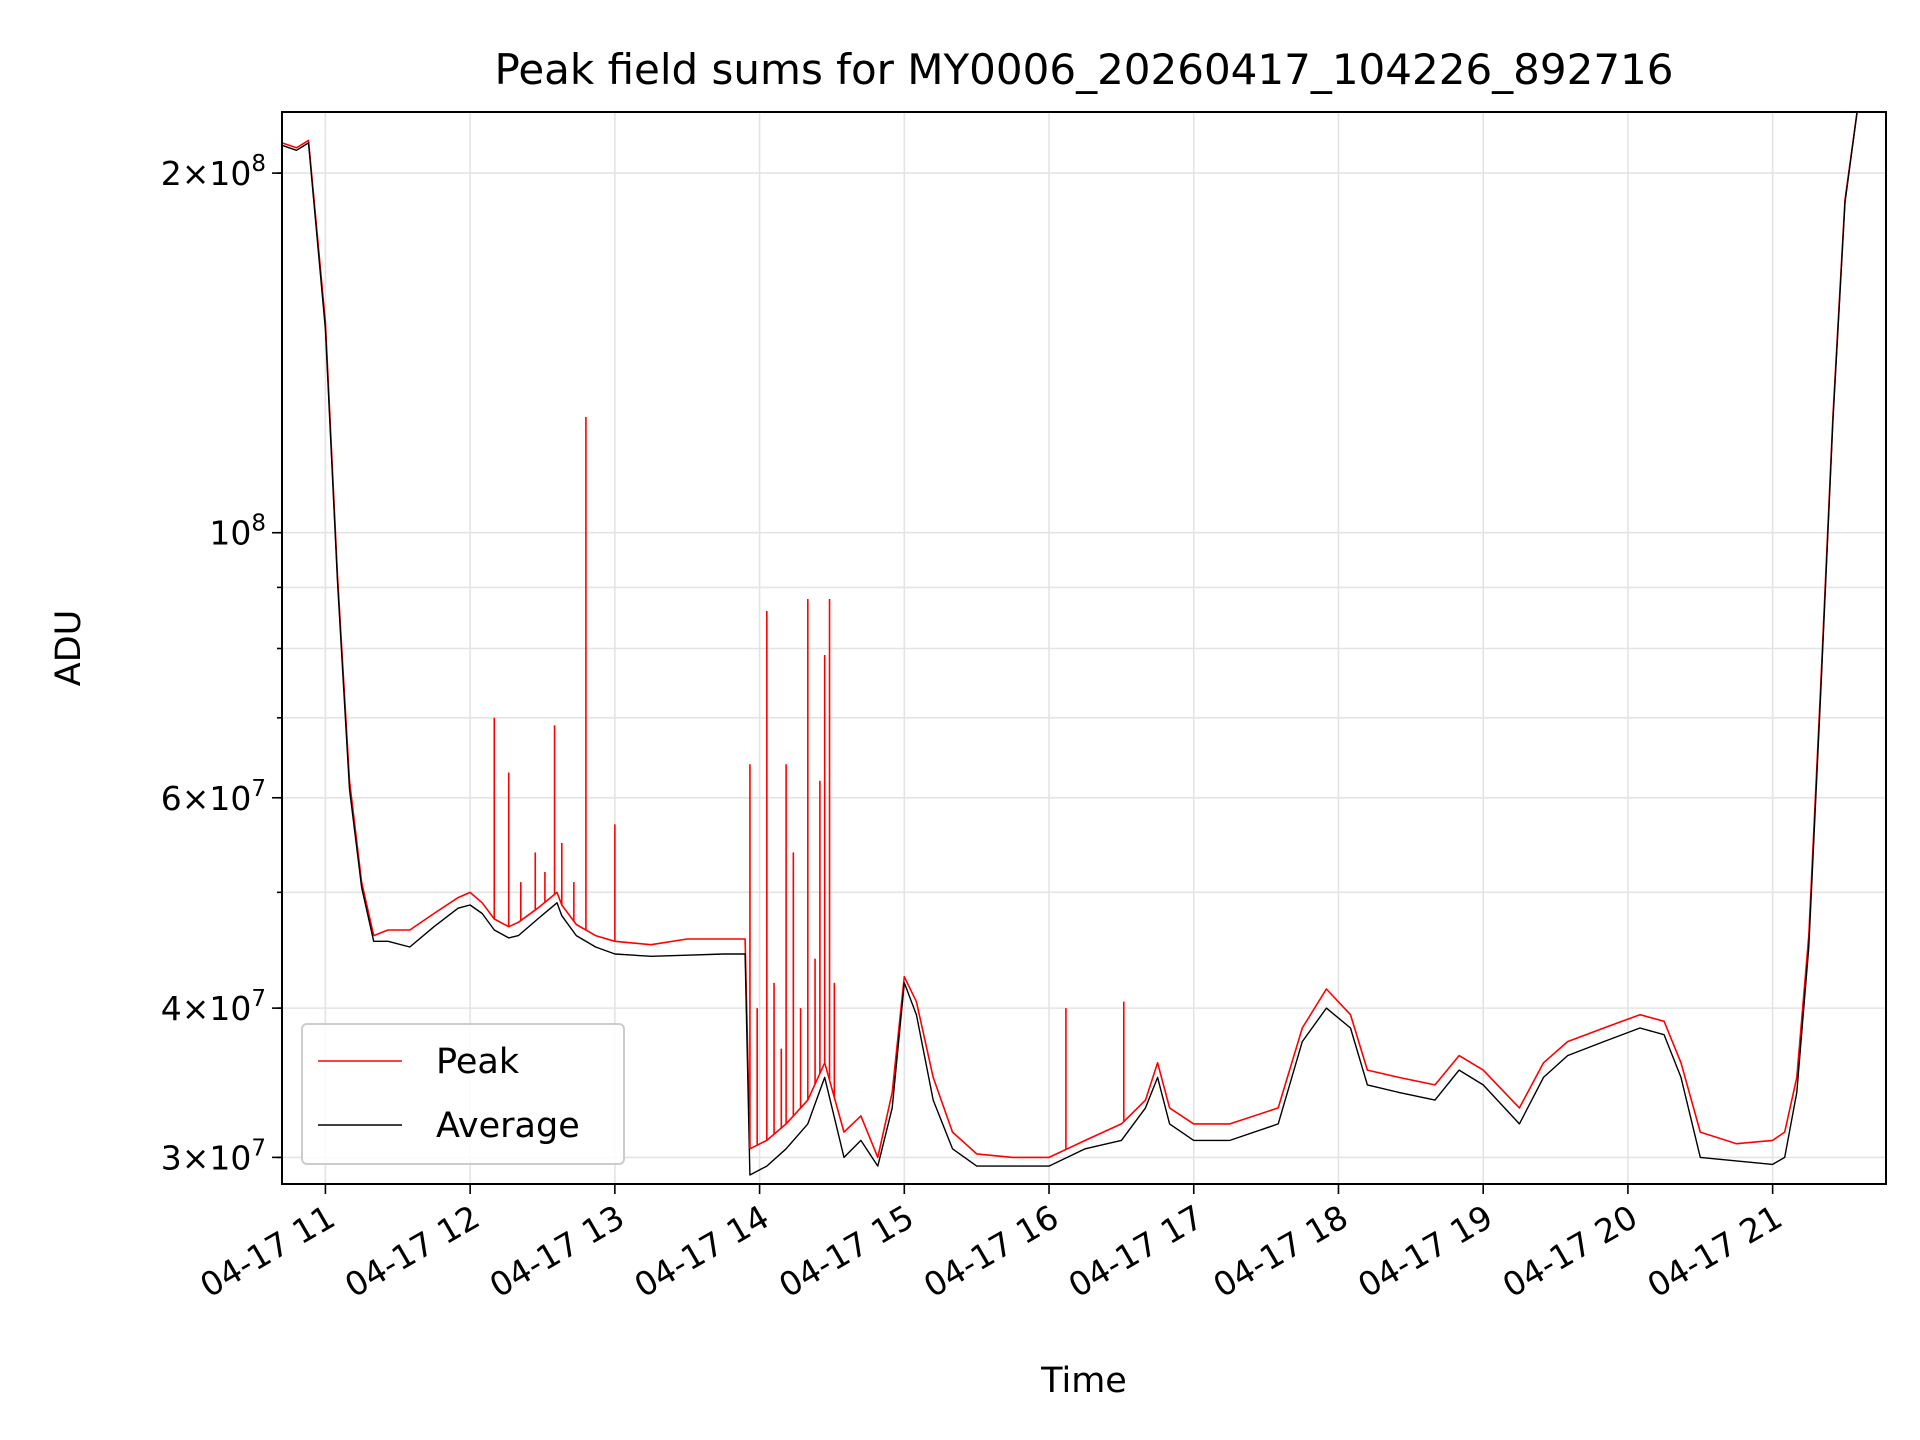 The image size is (1920, 1440). I want to click on x-axis-label: Time, so click(1083, 1381).